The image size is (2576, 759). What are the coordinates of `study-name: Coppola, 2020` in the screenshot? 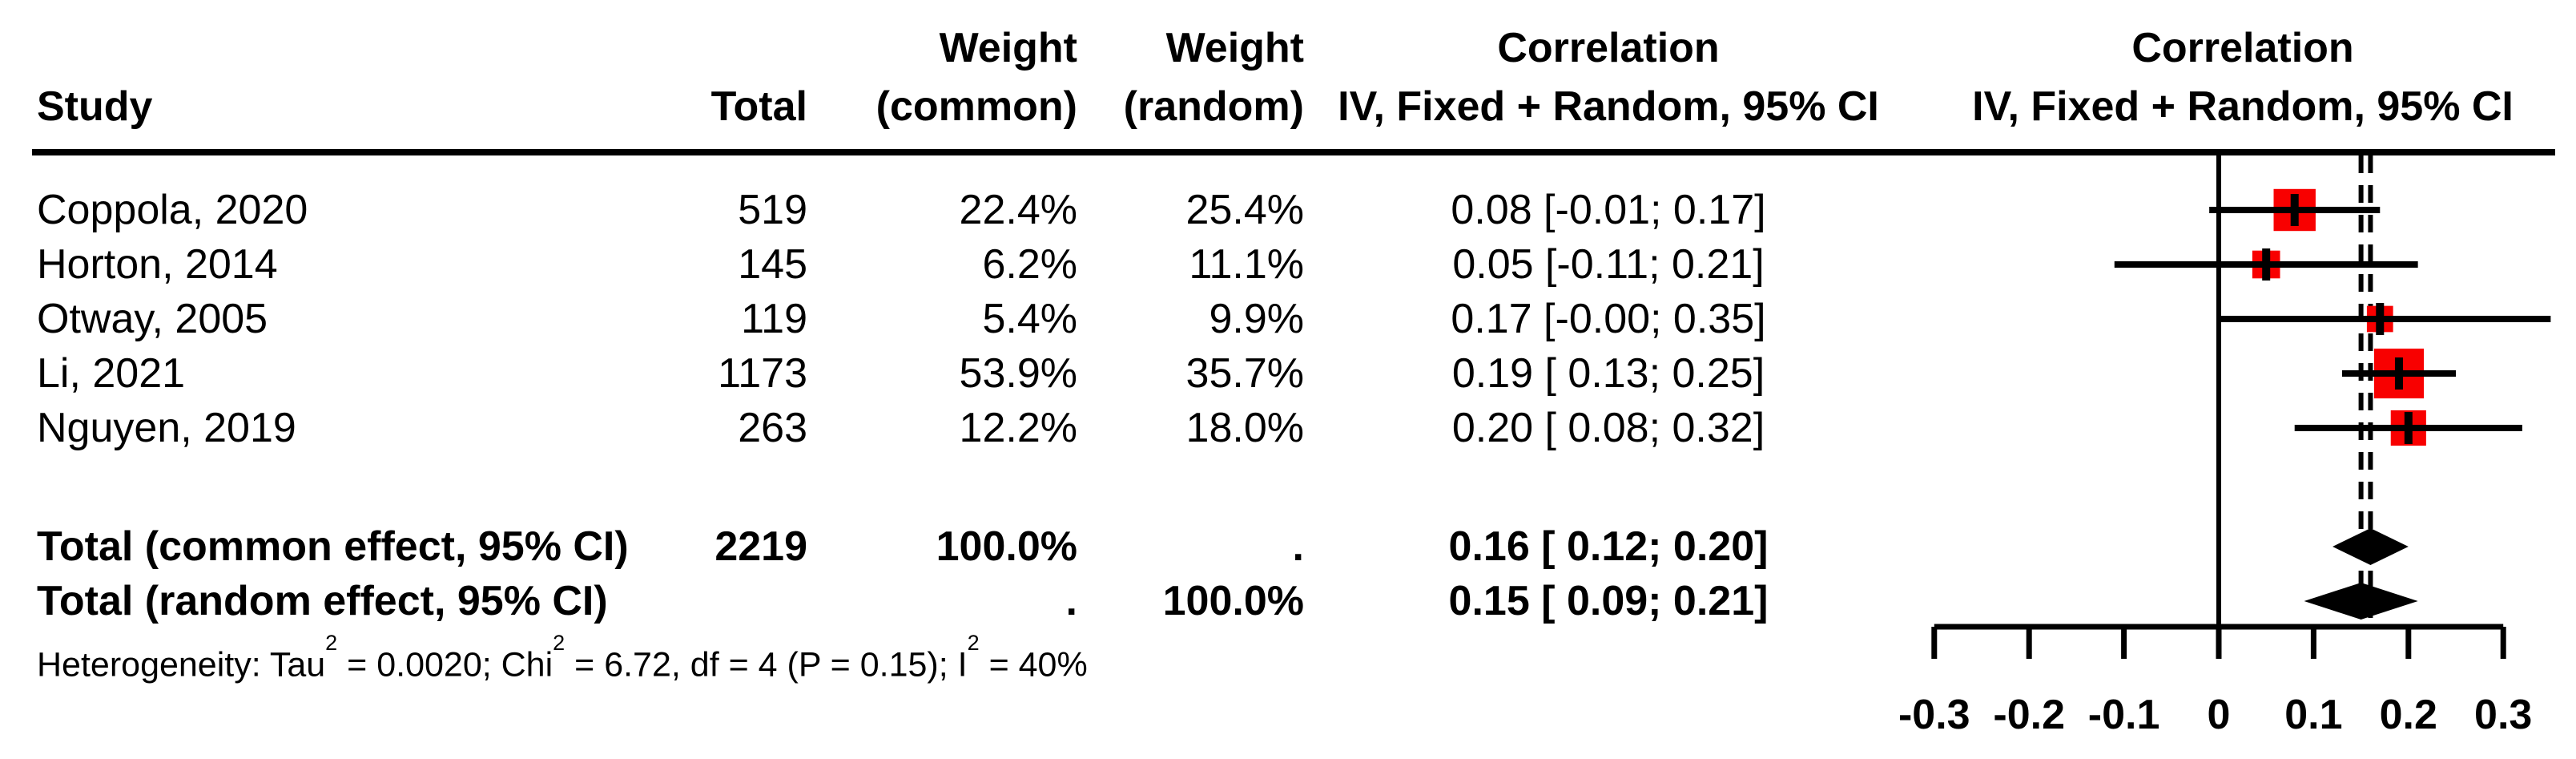 It's located at (172, 210).